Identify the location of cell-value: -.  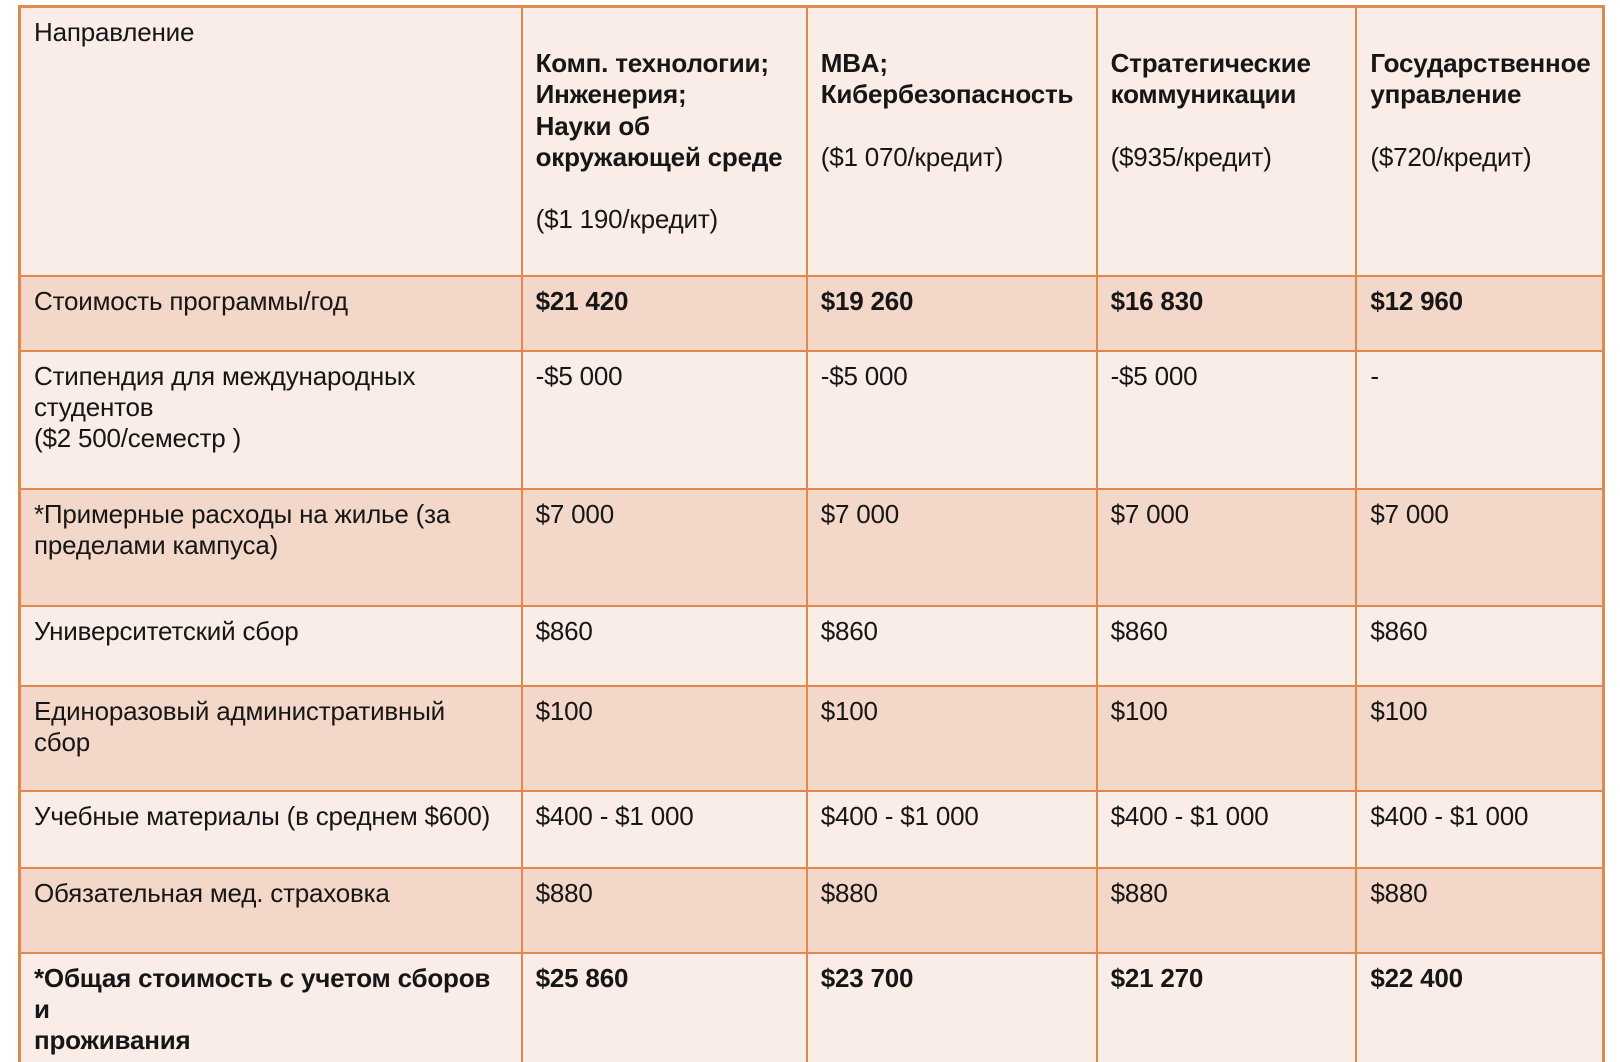
(1480, 419).